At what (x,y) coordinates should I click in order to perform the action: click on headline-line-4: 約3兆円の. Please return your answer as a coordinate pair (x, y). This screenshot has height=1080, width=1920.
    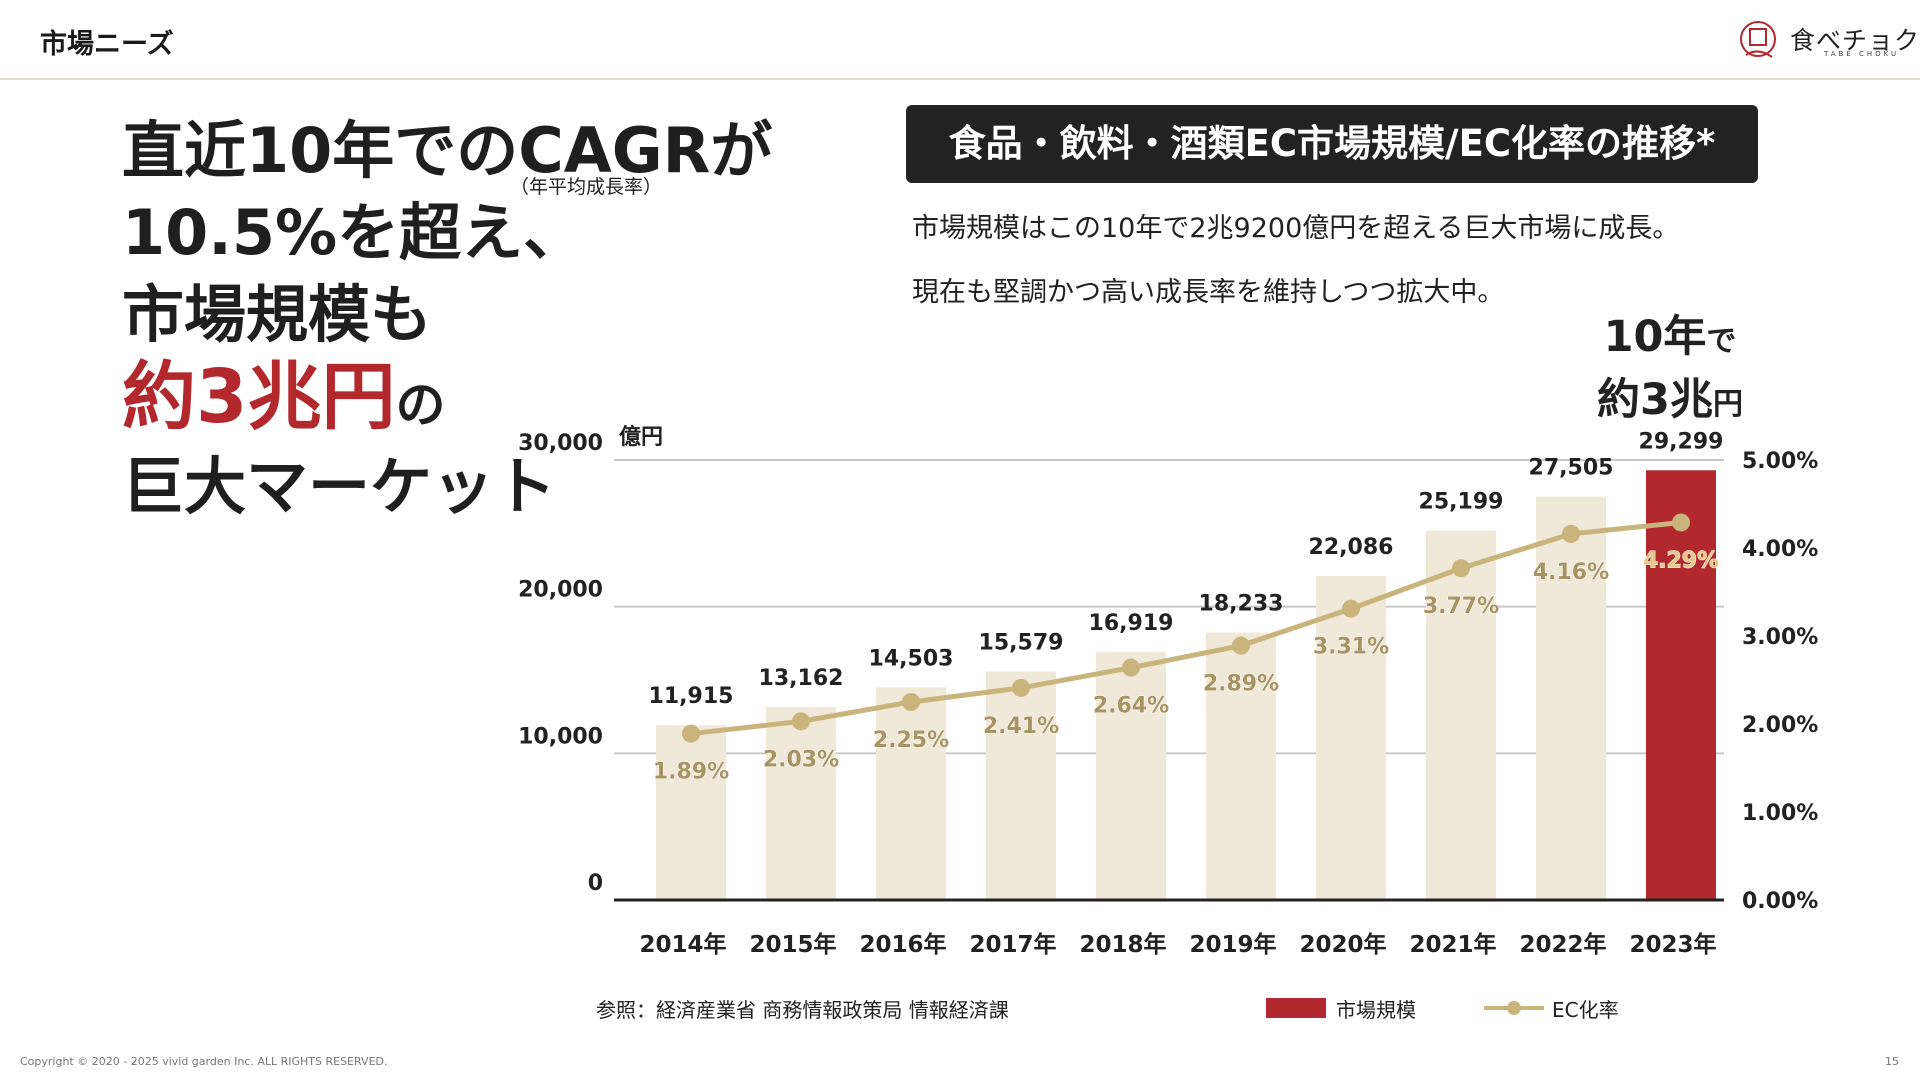
    Looking at the image, I should click on (447, 401).